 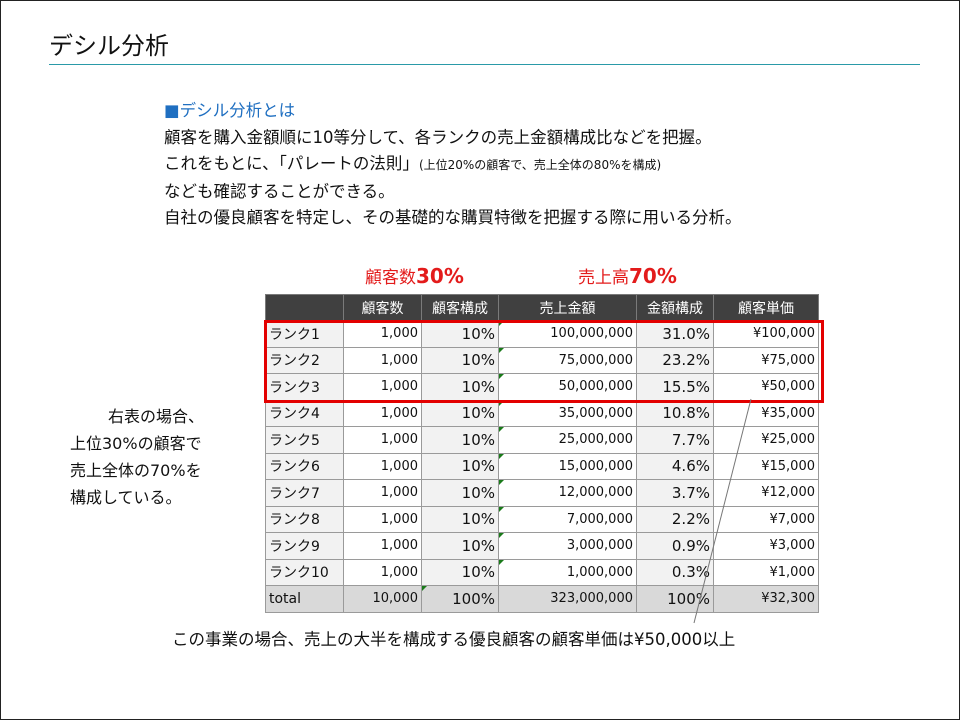 What do you see at coordinates (766, 493) in the screenshot?
I see `unit-price-cell: ¥12,000` at bounding box center [766, 493].